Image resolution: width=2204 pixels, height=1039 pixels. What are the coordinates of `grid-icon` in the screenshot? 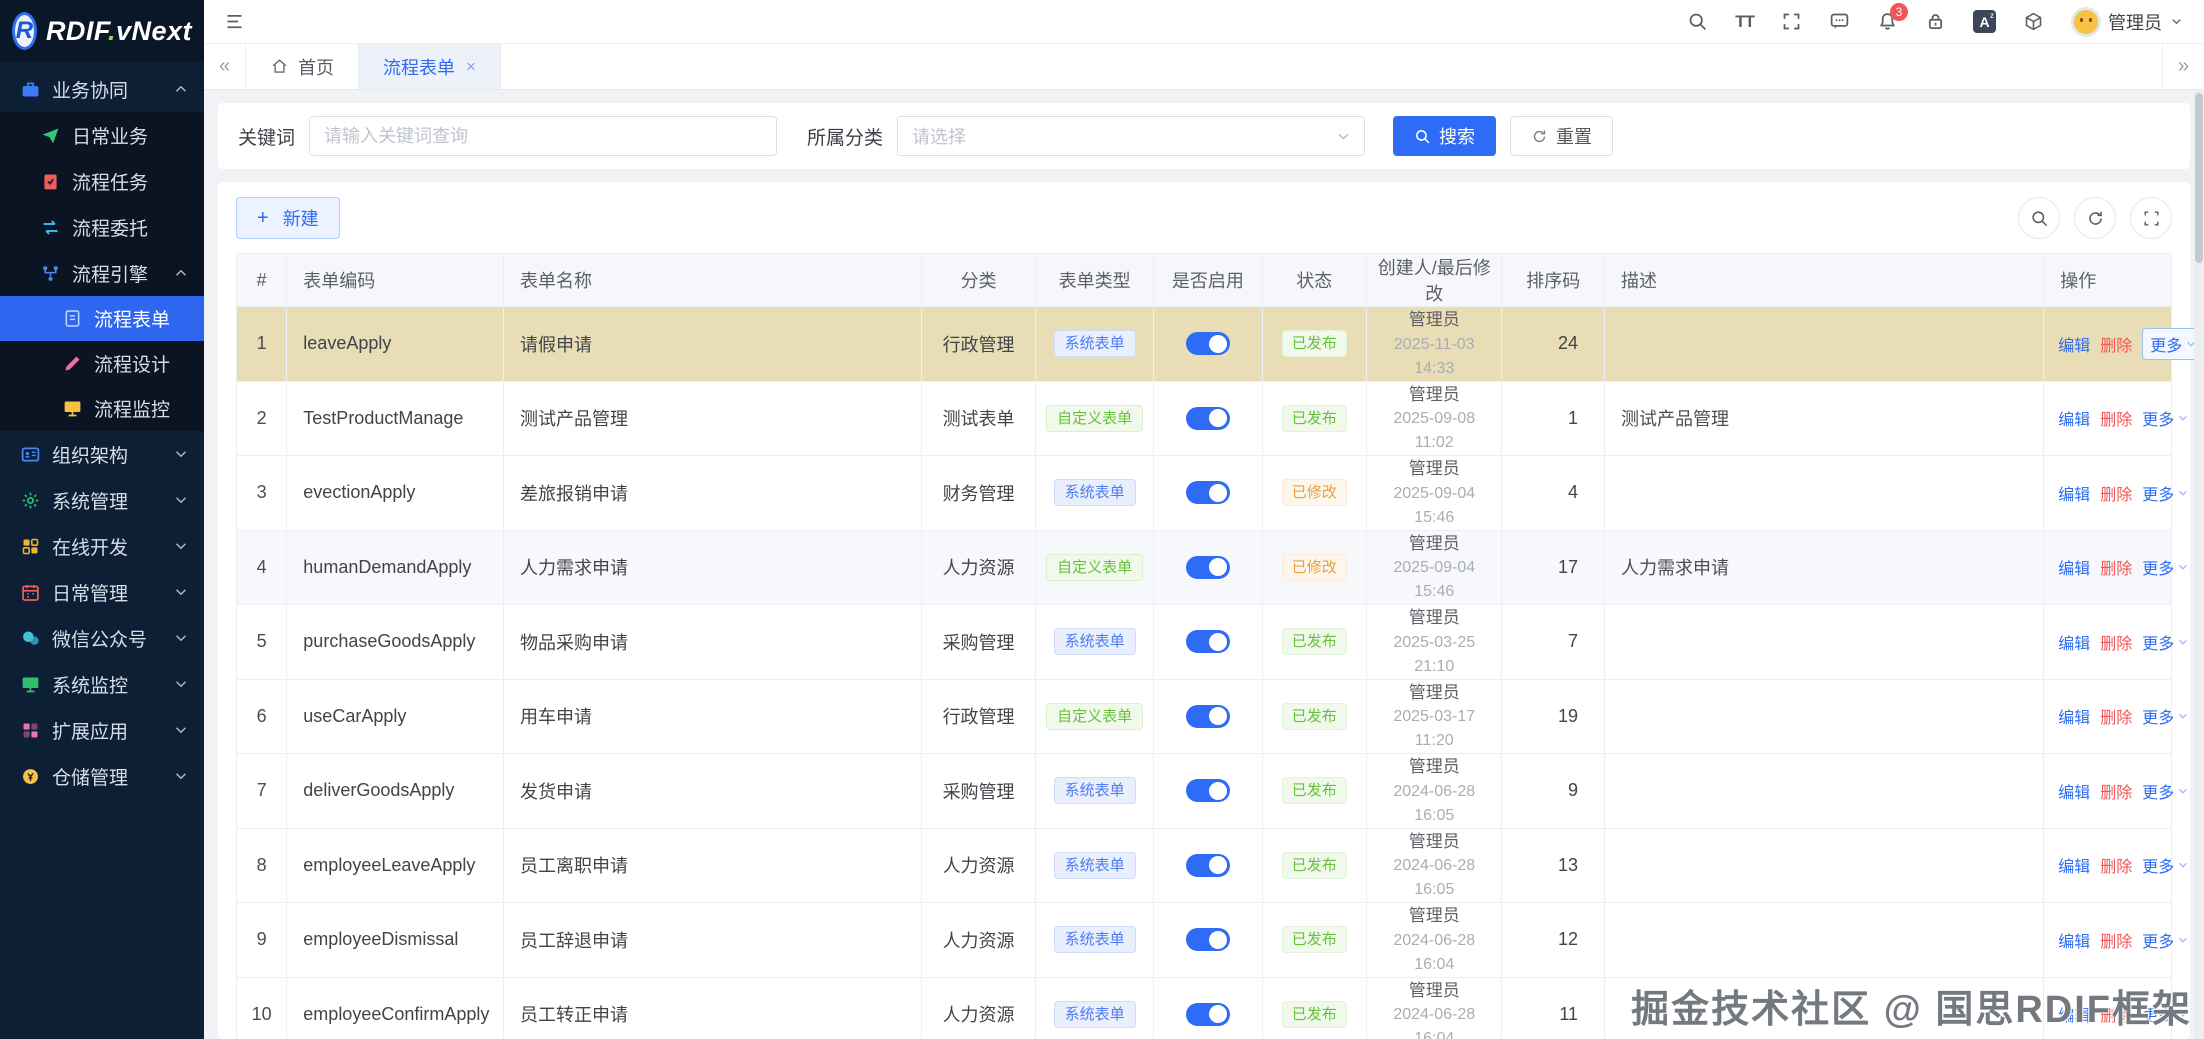 It's located at (30, 546).